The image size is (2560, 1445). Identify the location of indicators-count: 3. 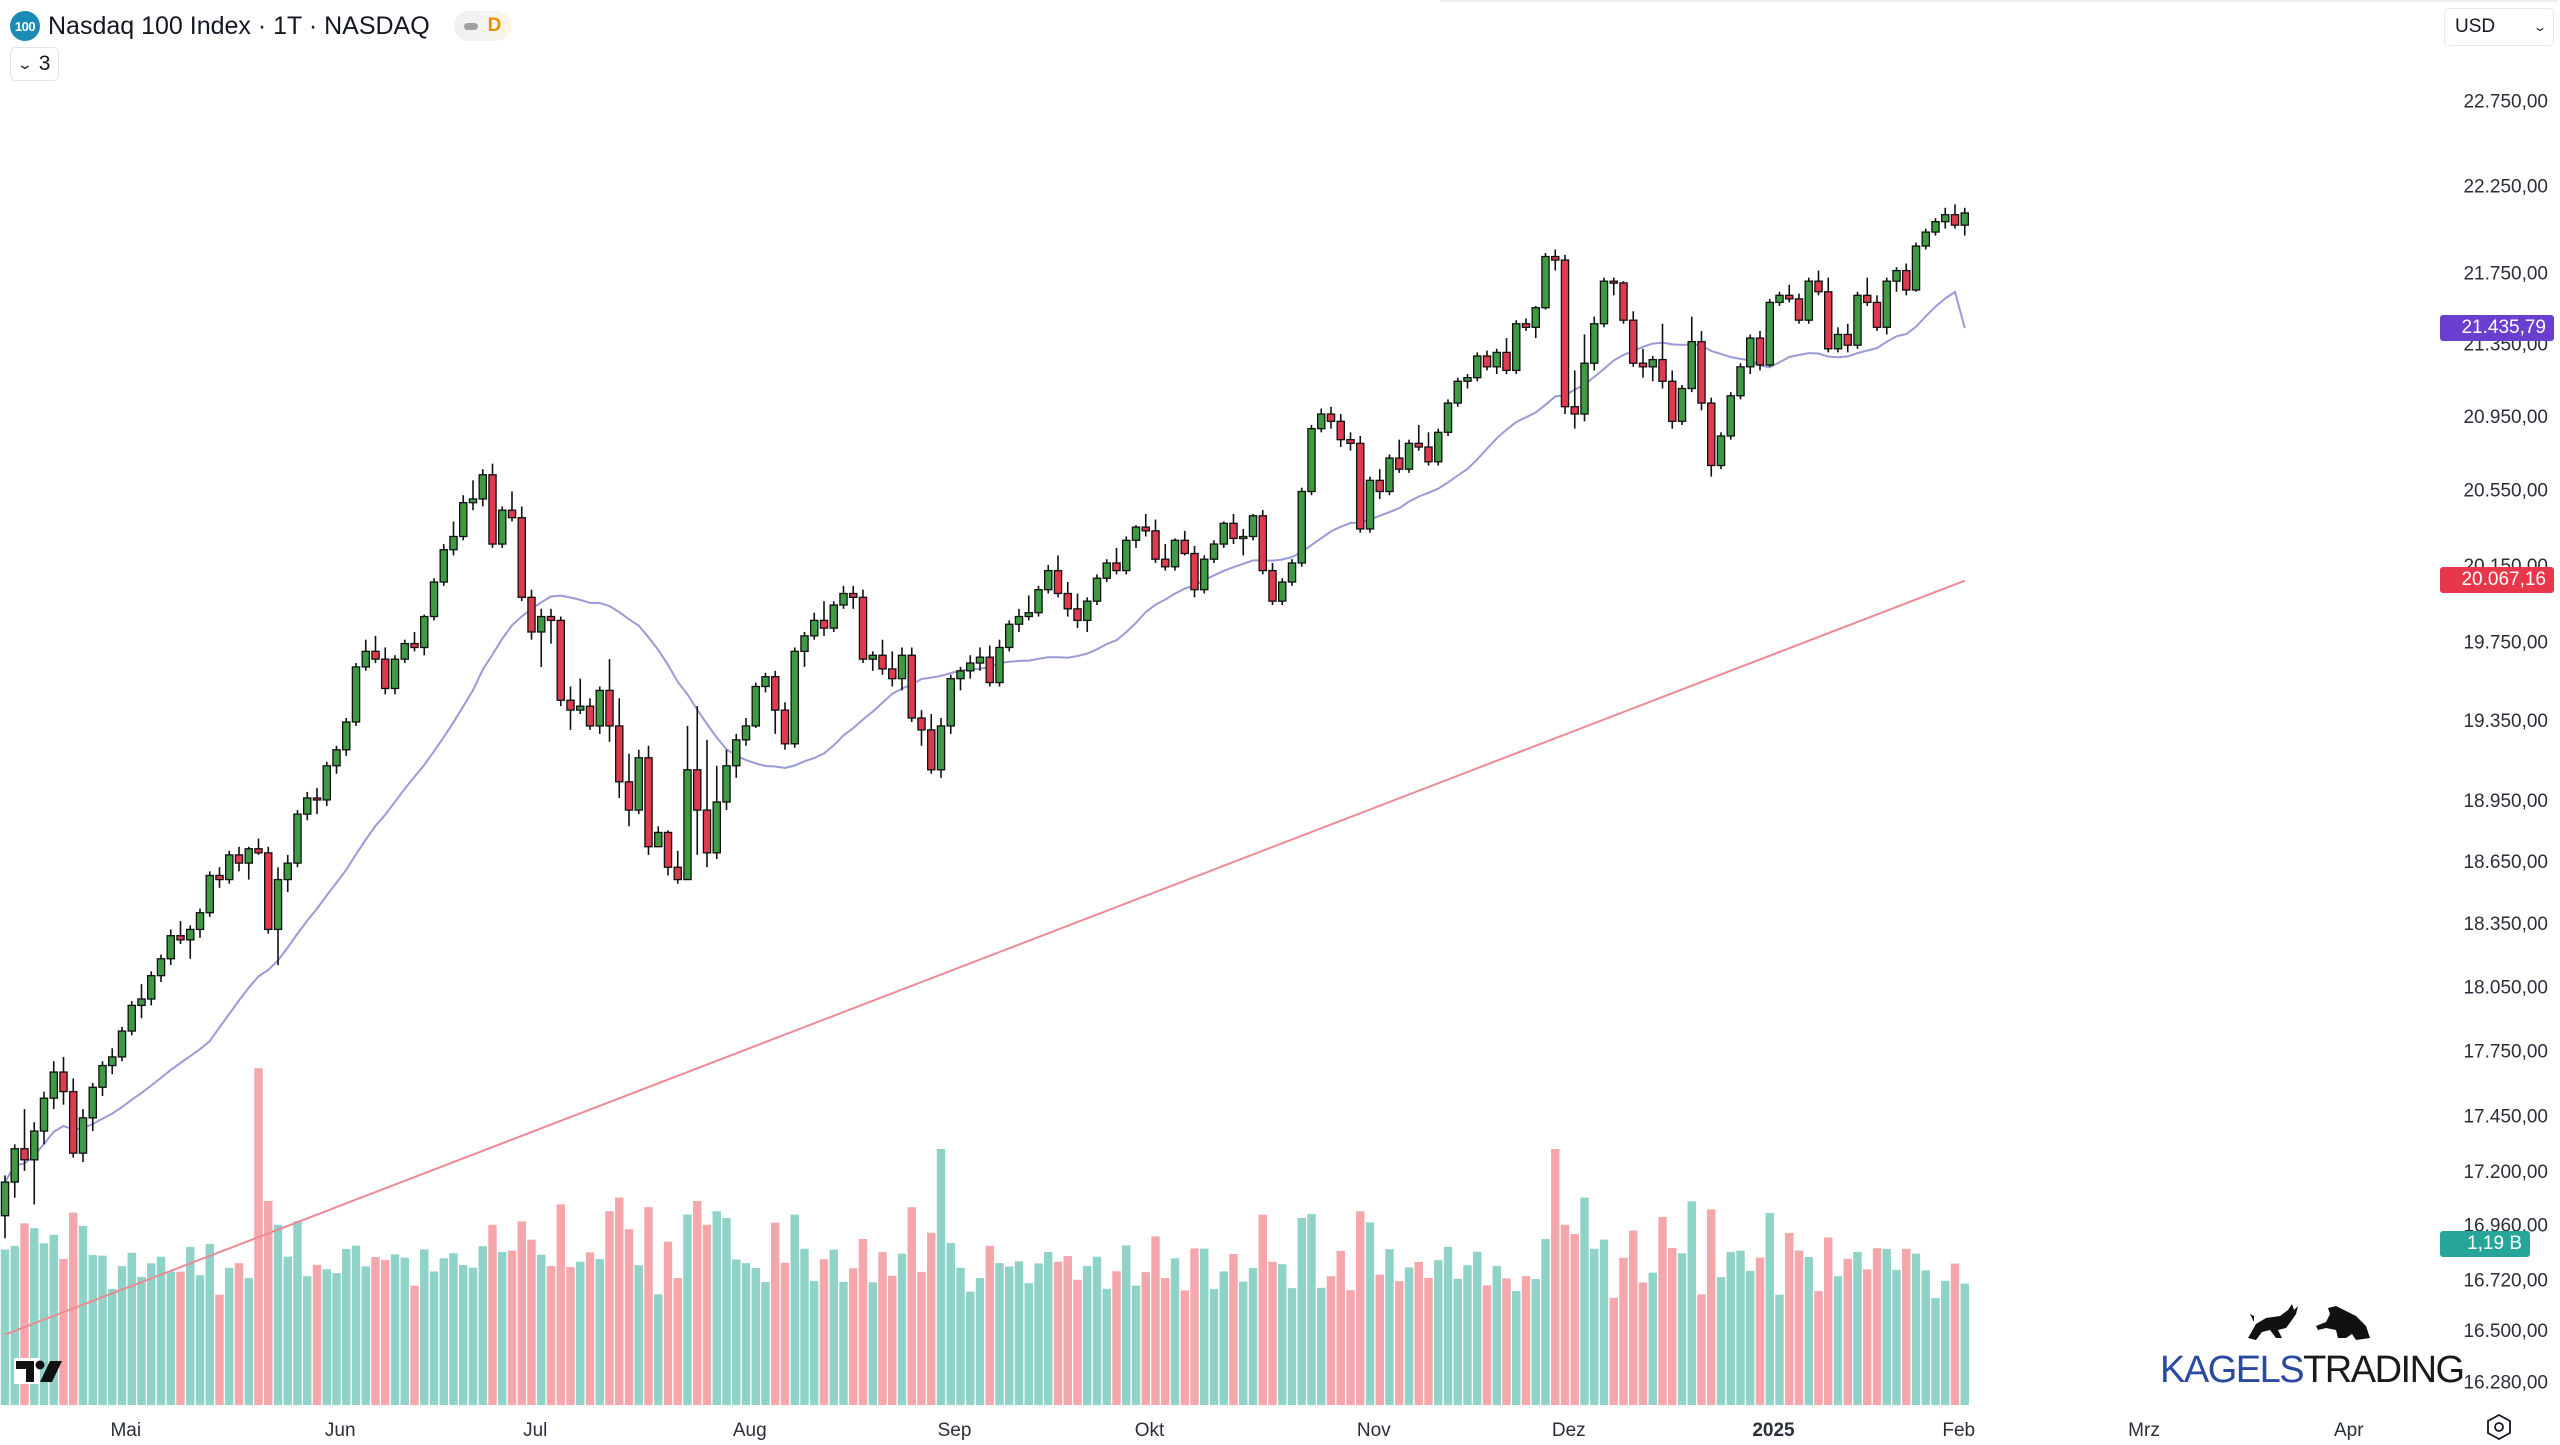
(44, 63).